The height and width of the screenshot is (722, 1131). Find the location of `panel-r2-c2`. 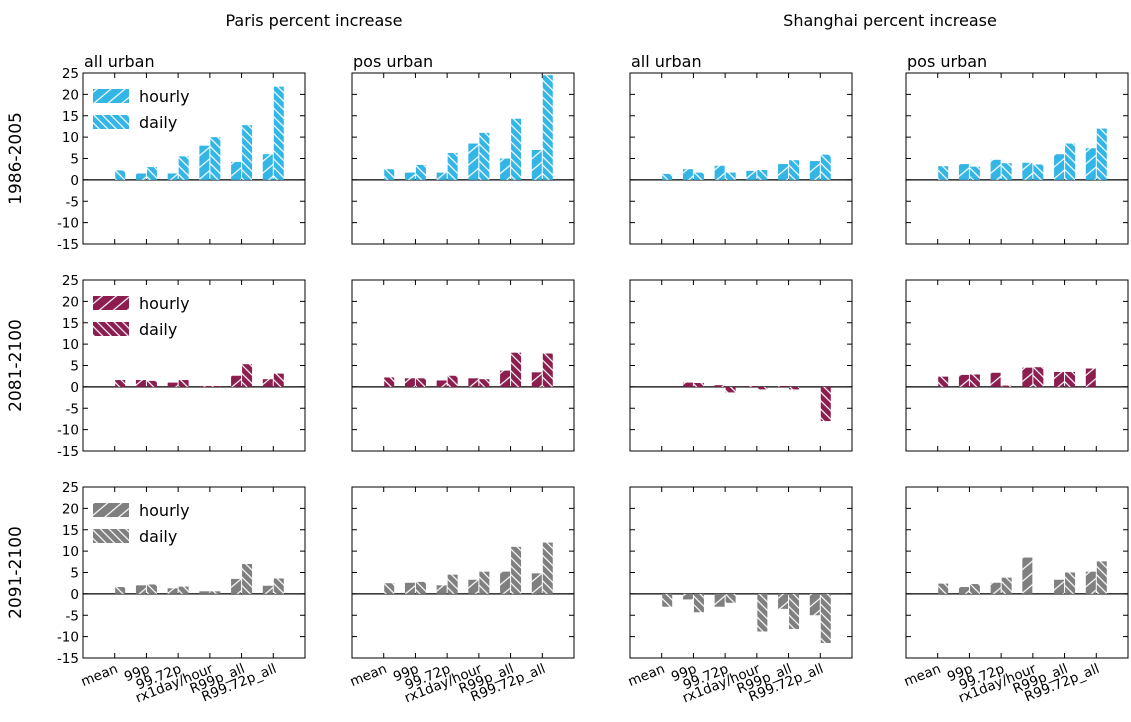

panel-r2-c2 is located at coordinates (463, 365).